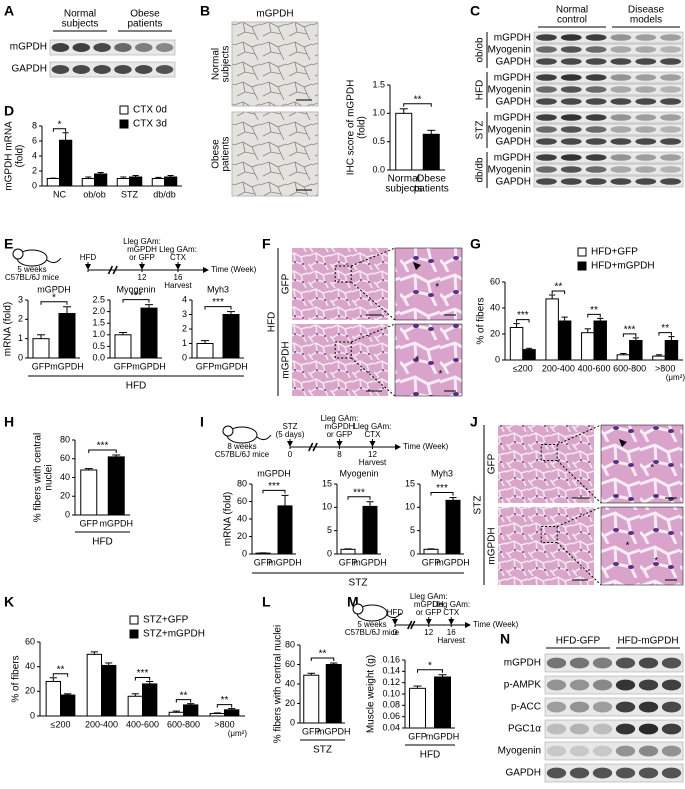  What do you see at coordinates (329, 530) in the screenshot?
I see `y-tick-label: 5` at bounding box center [329, 530].